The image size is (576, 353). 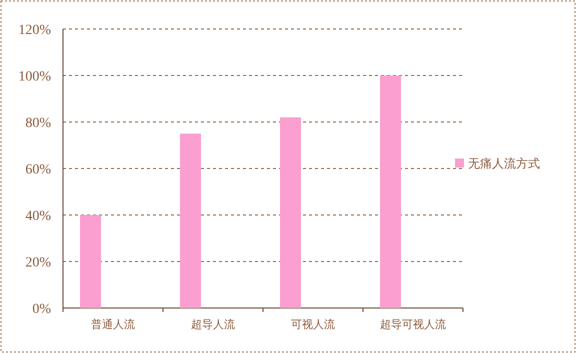 What do you see at coordinates (38, 216) in the screenshot?
I see `y-tick-label: 40%` at bounding box center [38, 216].